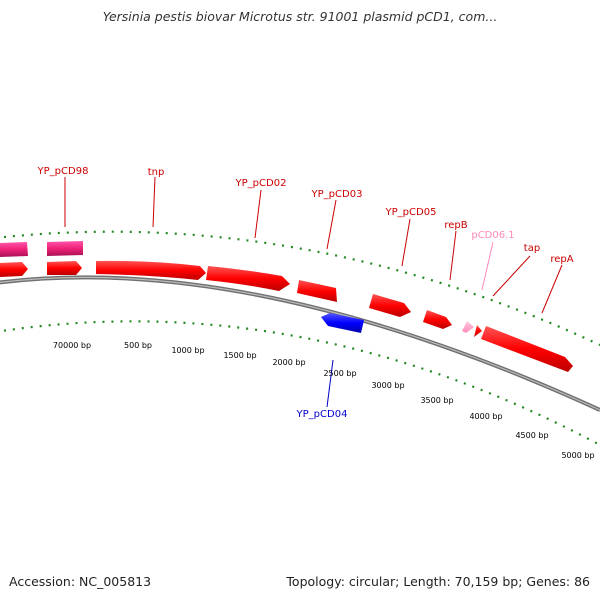 Image resolution: width=600 pixels, height=600 pixels. I want to click on gene-left-partial, so click(14, 269).